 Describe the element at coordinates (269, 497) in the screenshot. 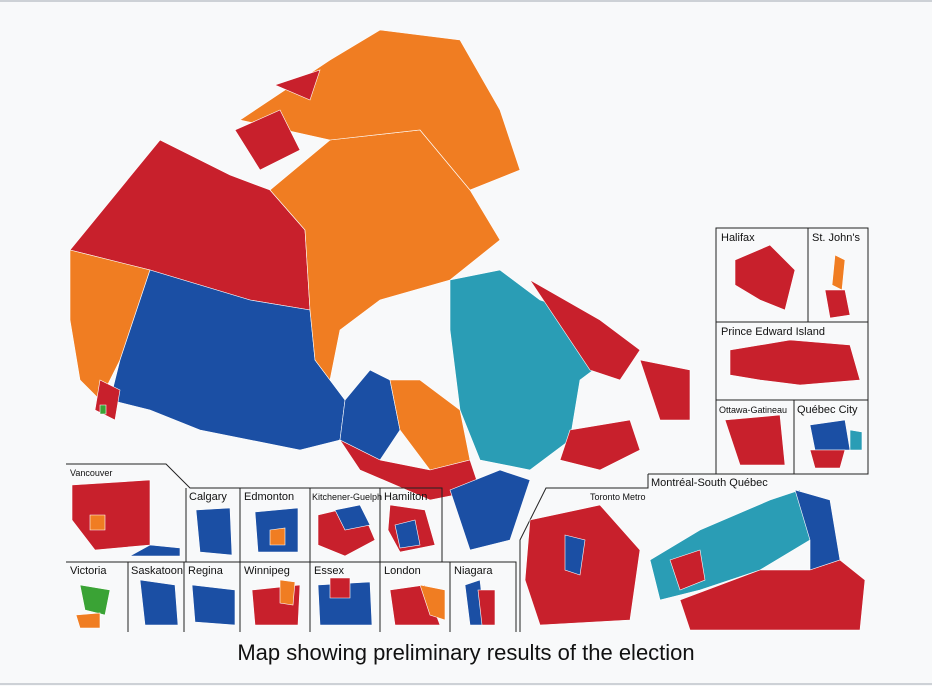

I see `inset-label: Edmonton` at that location.